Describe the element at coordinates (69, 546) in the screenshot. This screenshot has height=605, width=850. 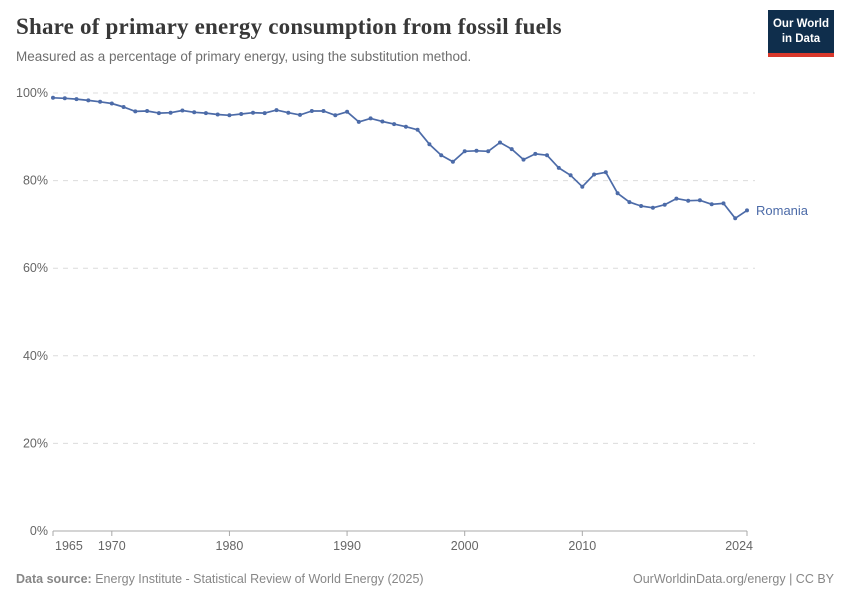
I see `x-axis-tick-label: 1965` at that location.